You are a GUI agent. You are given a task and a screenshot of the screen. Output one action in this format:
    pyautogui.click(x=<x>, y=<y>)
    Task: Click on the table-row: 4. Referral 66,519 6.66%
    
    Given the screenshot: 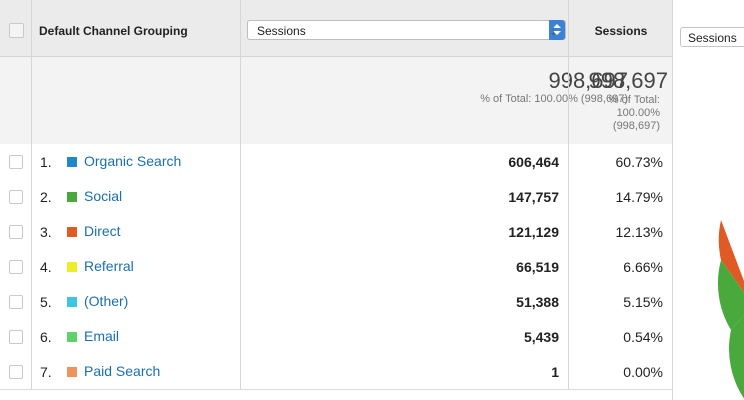 What is the action you would take?
    pyautogui.click(x=336, y=267)
    